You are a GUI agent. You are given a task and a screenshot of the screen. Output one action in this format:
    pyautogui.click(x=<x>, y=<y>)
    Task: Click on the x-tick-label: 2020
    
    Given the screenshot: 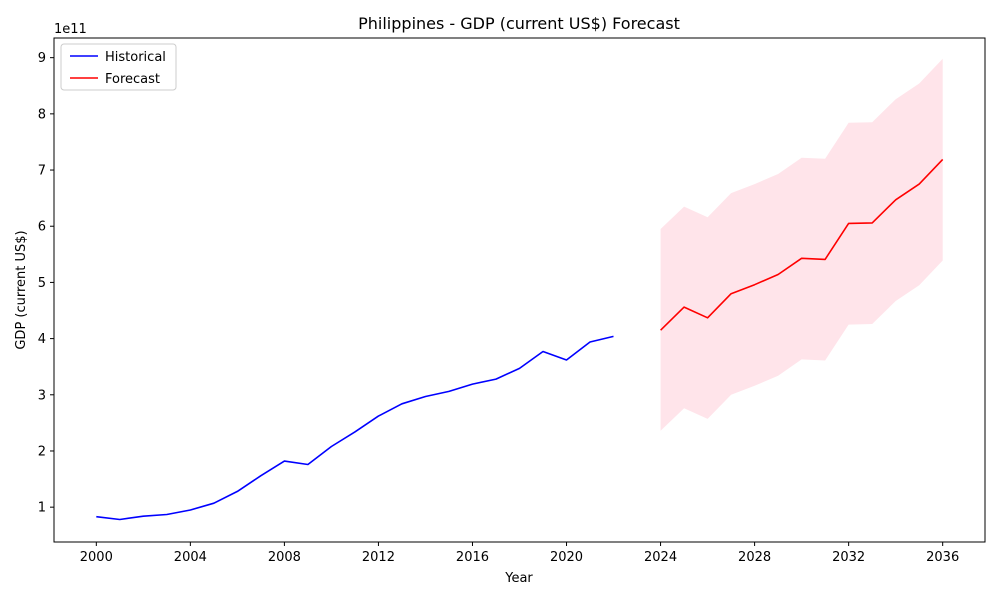 What is the action you would take?
    pyautogui.click(x=566, y=557)
    